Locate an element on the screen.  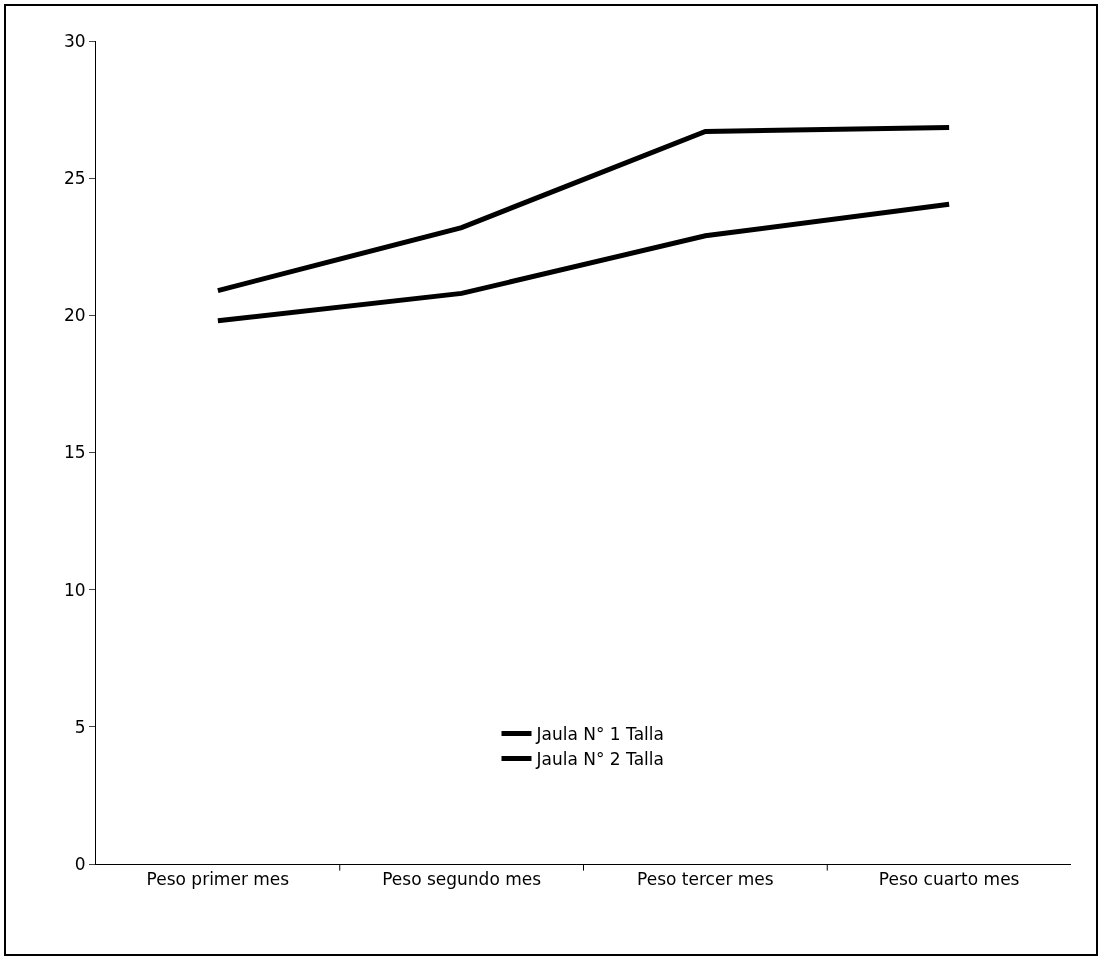
legend-label: Jaula N° 1 Talla is located at coordinates (599, 734).